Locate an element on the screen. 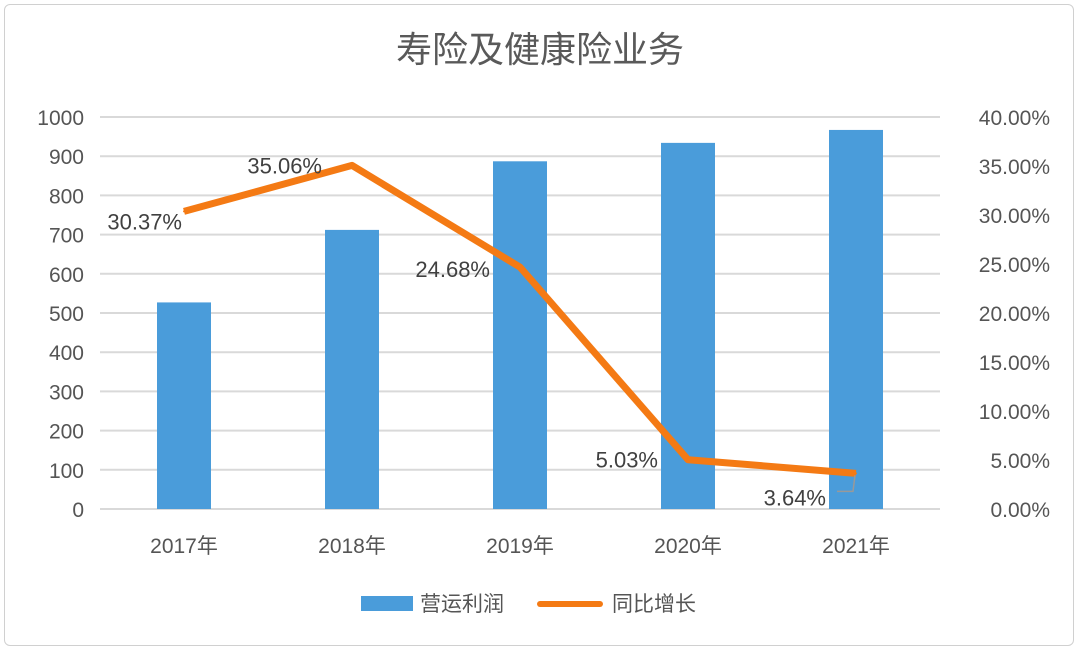  data-label: 5.03% is located at coordinates (627, 460).